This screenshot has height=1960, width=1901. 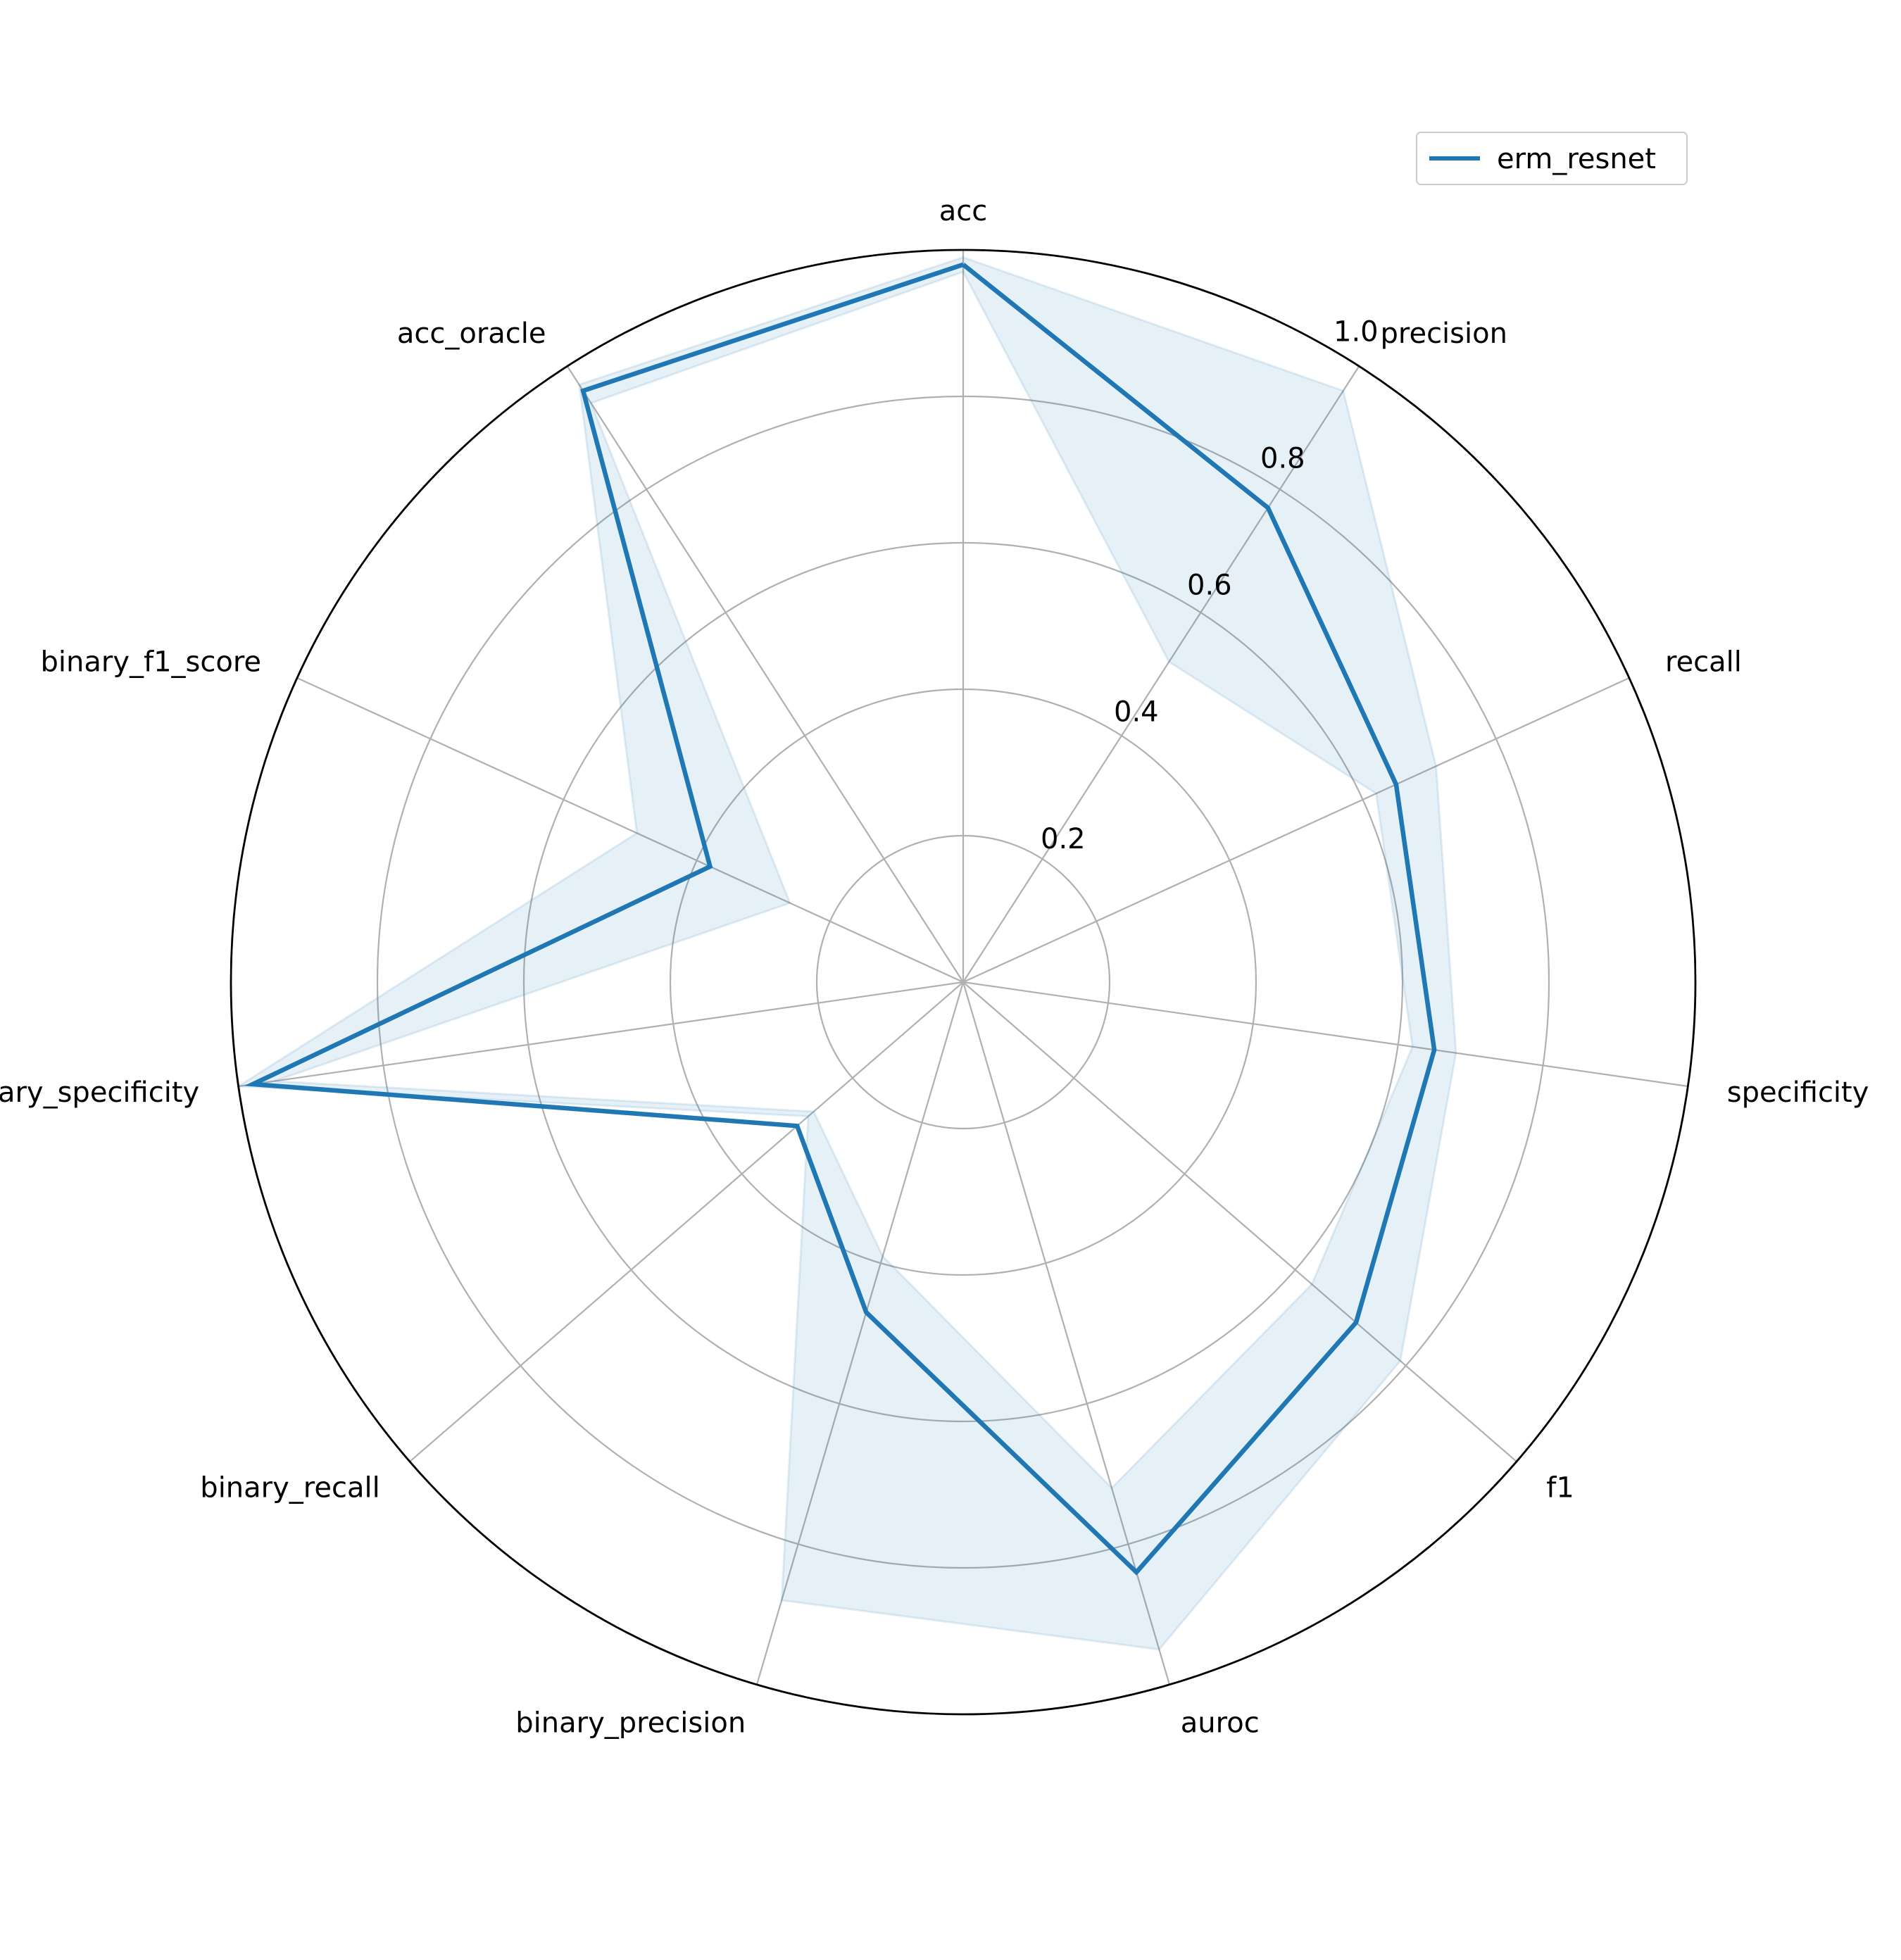 What do you see at coordinates (1798, 1092) in the screenshot?
I see `axis-label-specificity: specificity` at bounding box center [1798, 1092].